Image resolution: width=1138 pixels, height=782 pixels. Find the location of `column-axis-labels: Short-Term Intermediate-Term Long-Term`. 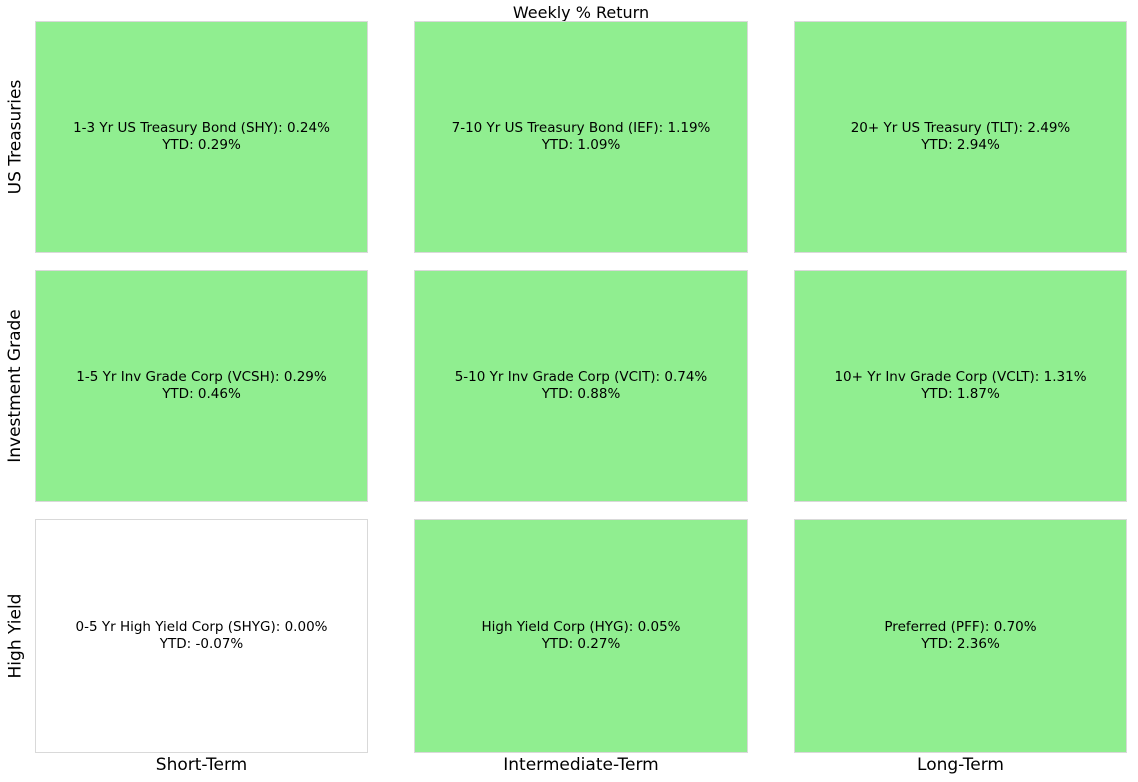

column-axis-labels: Short-Term Intermediate-Term Long-Term is located at coordinates (581, 765).